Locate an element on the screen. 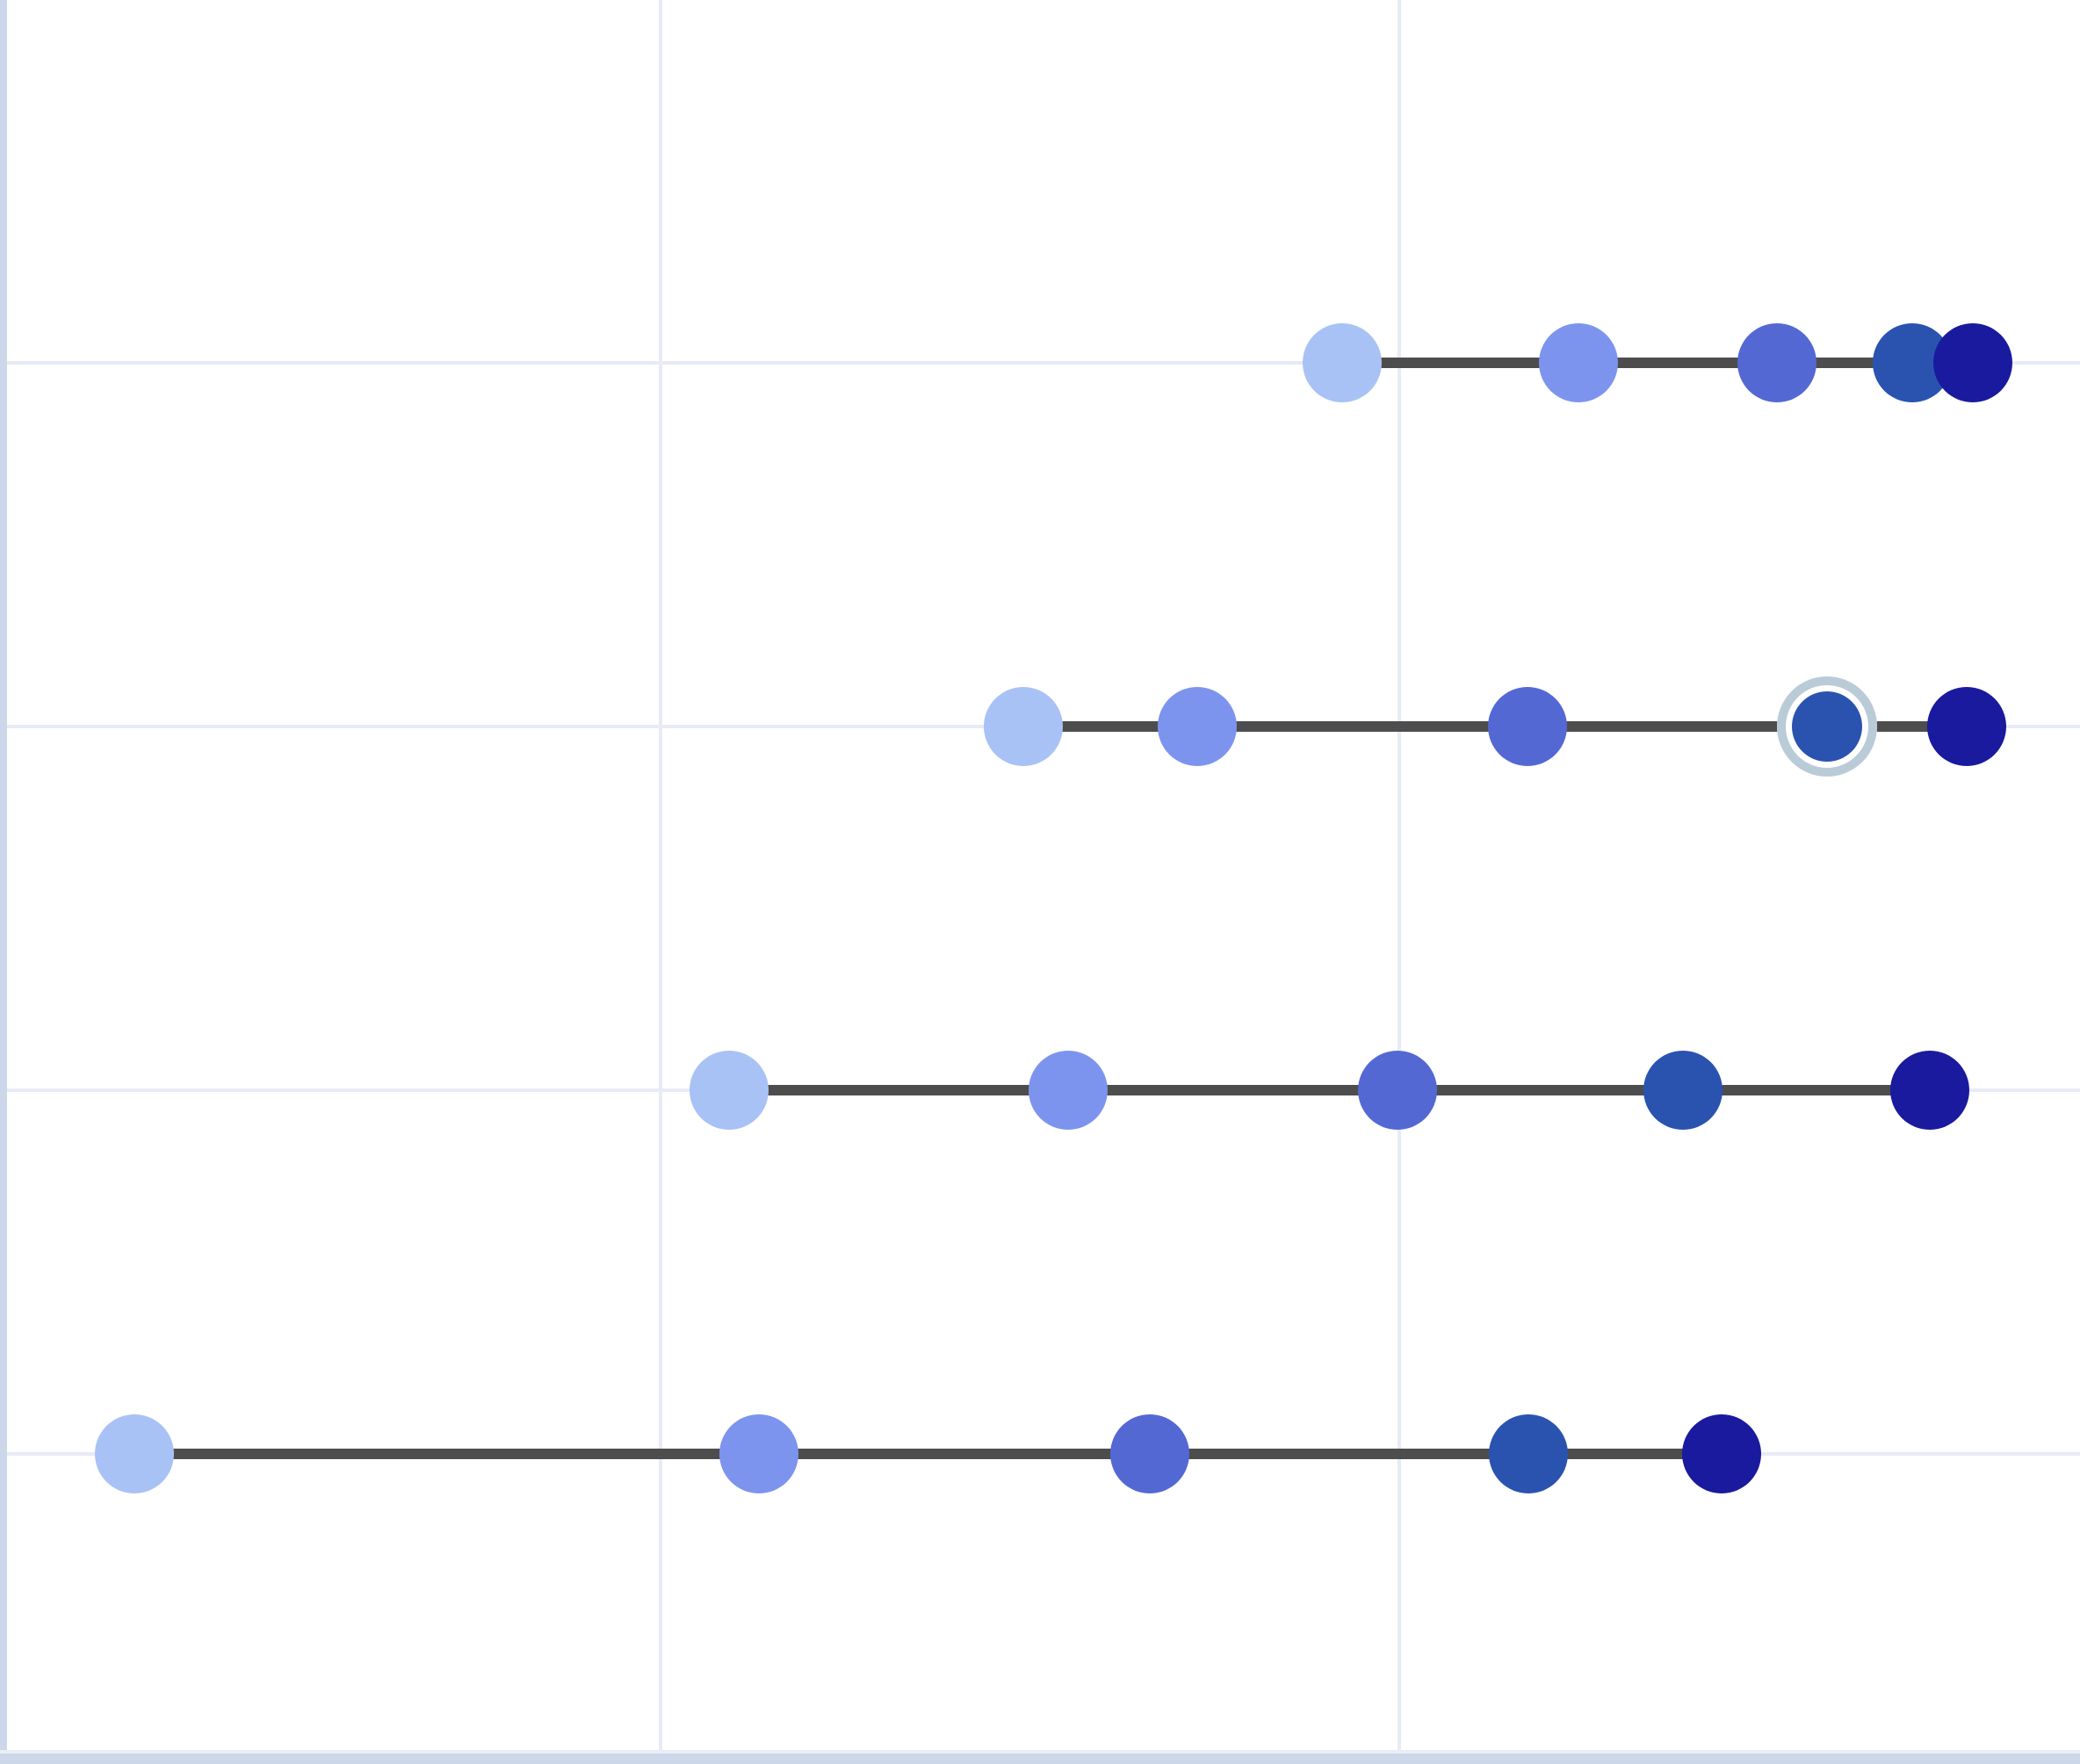 The image size is (2080, 1764). bottom-axis-border is located at coordinates (1040, 1758).